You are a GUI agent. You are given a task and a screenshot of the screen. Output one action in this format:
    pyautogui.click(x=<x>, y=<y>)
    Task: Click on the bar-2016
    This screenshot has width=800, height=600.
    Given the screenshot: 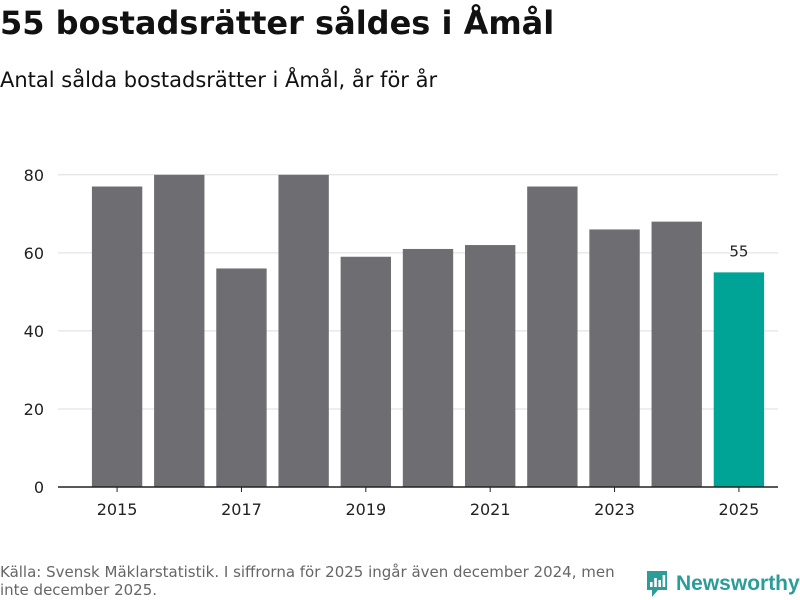 What is the action you would take?
    pyautogui.click(x=179, y=330)
    